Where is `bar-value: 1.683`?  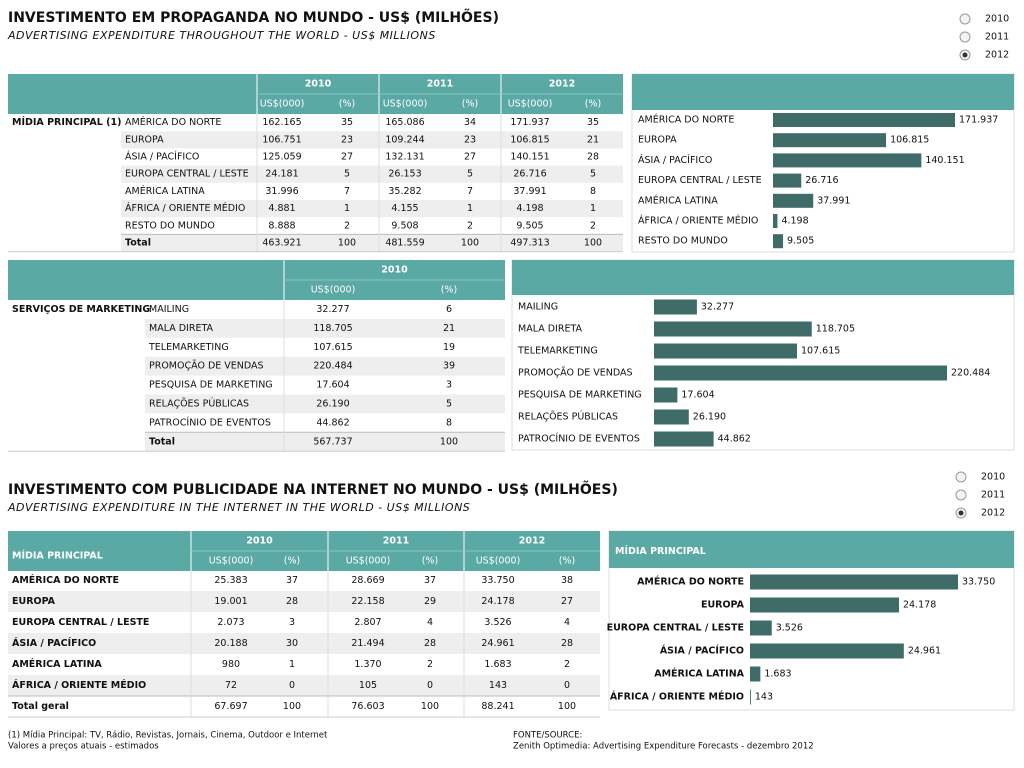
bar-value: 1.683 is located at coordinates (777, 674).